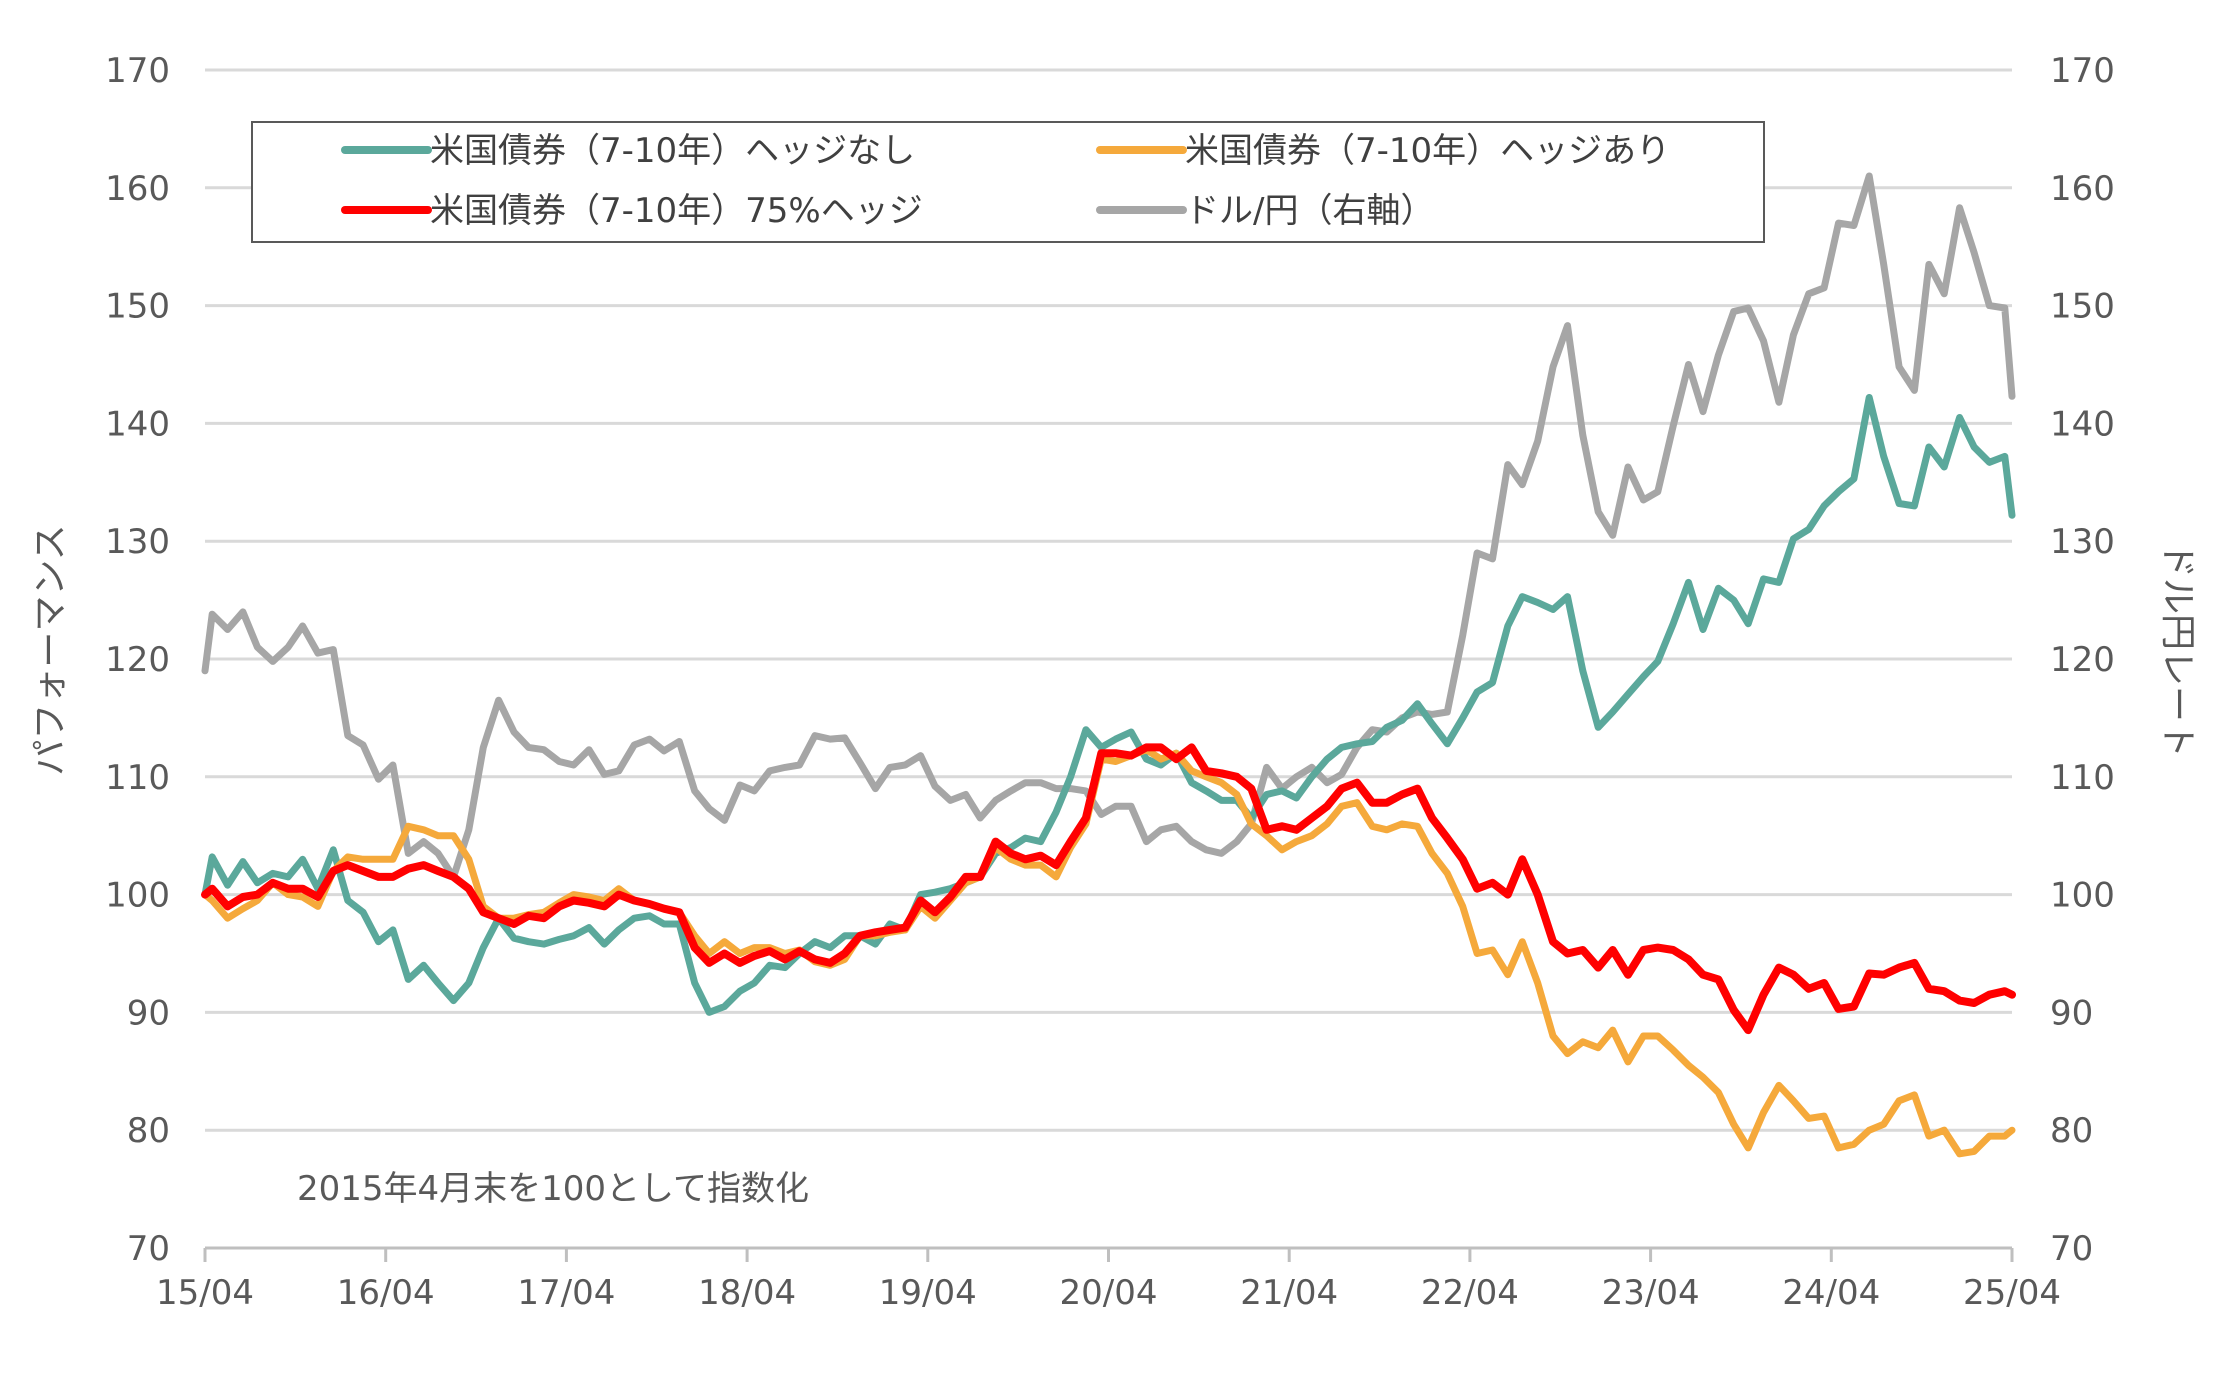 The height and width of the screenshot is (1391, 2215). What do you see at coordinates (148, 1249) in the screenshot?
I see `y-left-tick-label: 70` at bounding box center [148, 1249].